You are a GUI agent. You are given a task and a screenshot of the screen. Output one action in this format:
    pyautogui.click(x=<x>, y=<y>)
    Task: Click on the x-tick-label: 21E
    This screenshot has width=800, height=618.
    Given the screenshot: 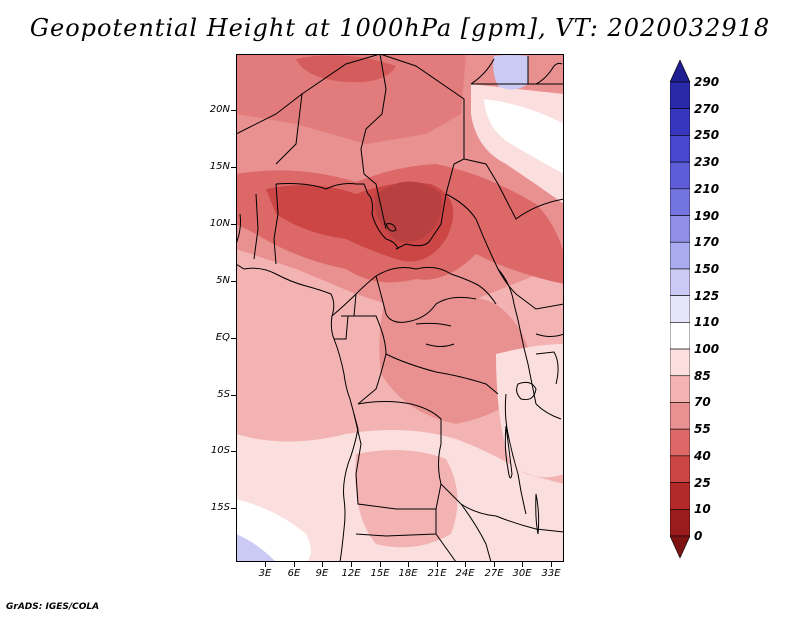 What is the action you would take?
    pyautogui.click(x=437, y=573)
    